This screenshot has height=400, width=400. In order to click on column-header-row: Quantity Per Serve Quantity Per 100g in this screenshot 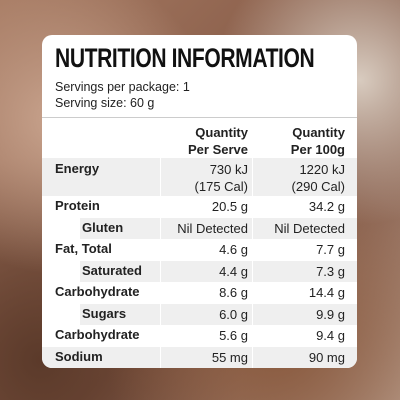, I will do `click(199, 139)`.